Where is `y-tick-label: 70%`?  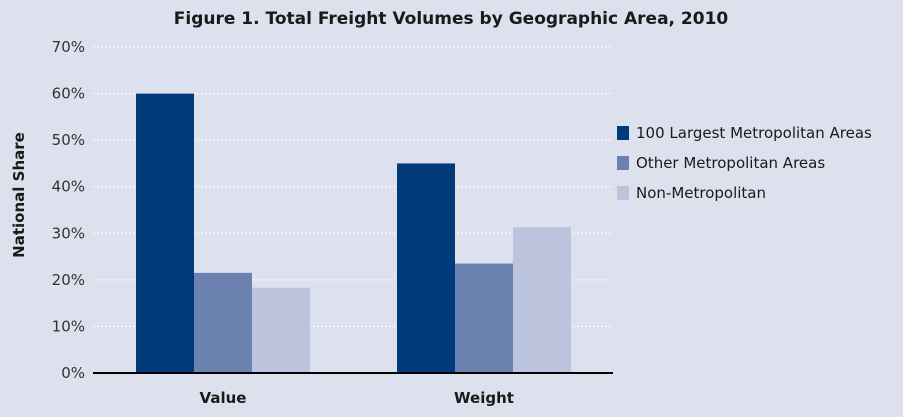 y-tick-label: 70% is located at coordinates (68, 47).